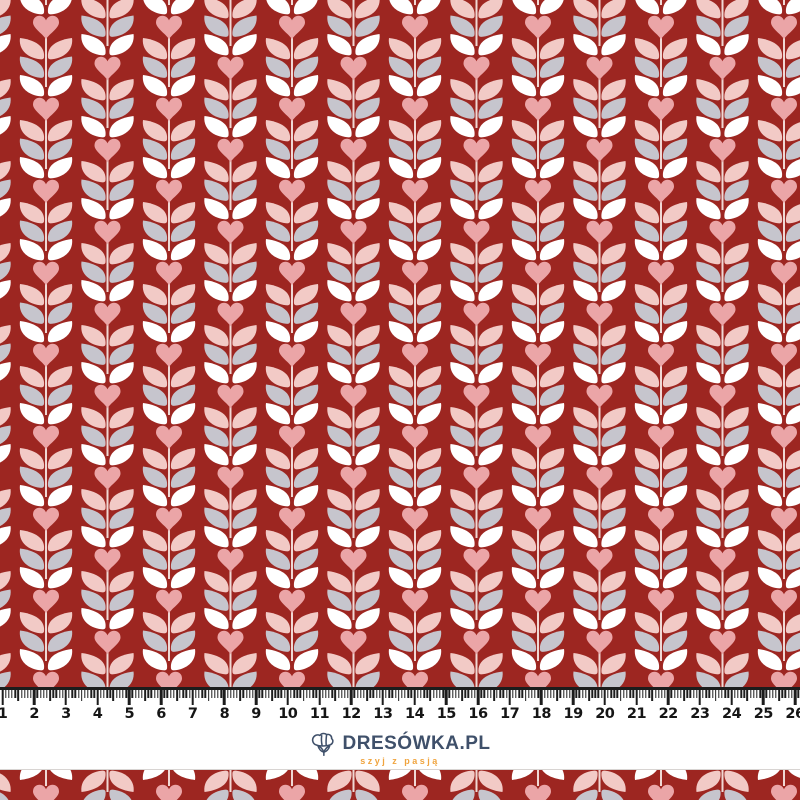 The width and height of the screenshot is (800, 800). Describe the element at coordinates (400, 761) in the screenshot. I see `brand-tagline: szyj z pasją` at that location.